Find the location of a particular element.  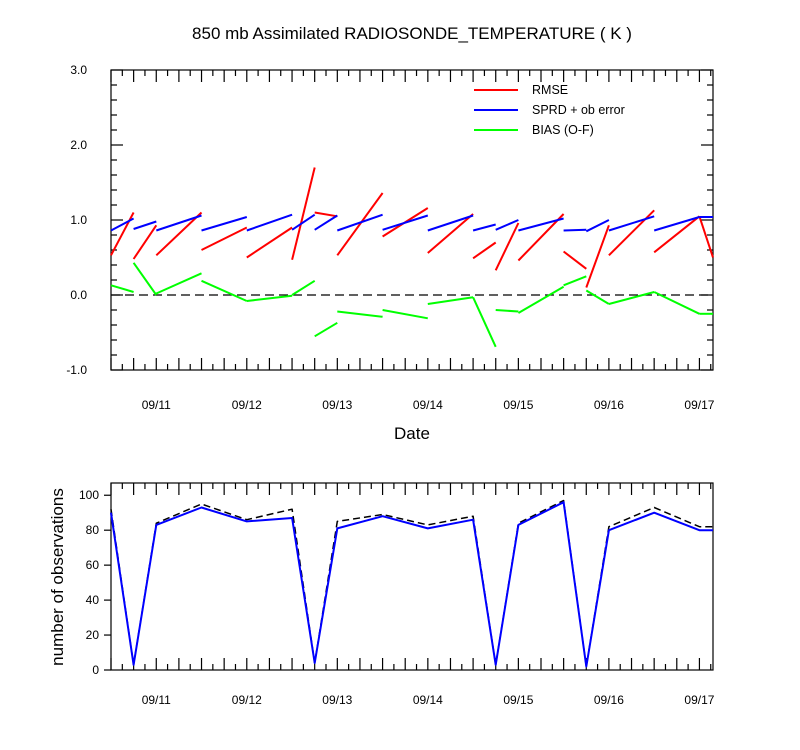

bottom-x-tick-label: 09/17 is located at coordinates (699, 700).